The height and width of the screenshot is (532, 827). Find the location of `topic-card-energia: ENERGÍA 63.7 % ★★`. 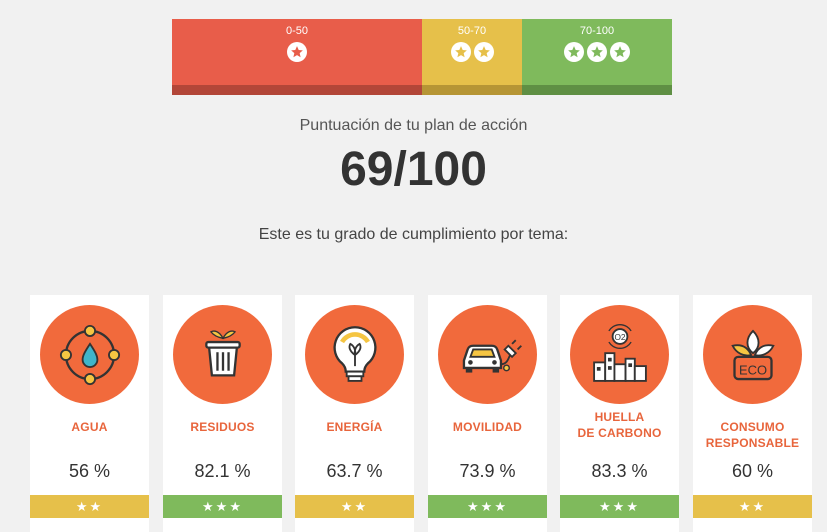

topic-card-energia: ENERGÍA 63.7 % ★★ is located at coordinates (354, 413).